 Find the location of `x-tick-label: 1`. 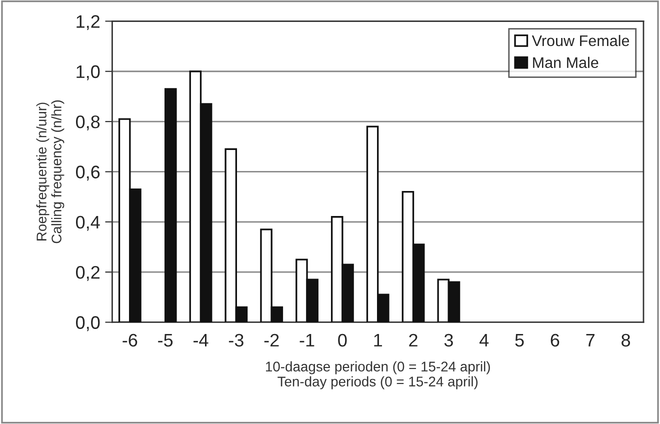

x-tick-label: 1 is located at coordinates (378, 340).